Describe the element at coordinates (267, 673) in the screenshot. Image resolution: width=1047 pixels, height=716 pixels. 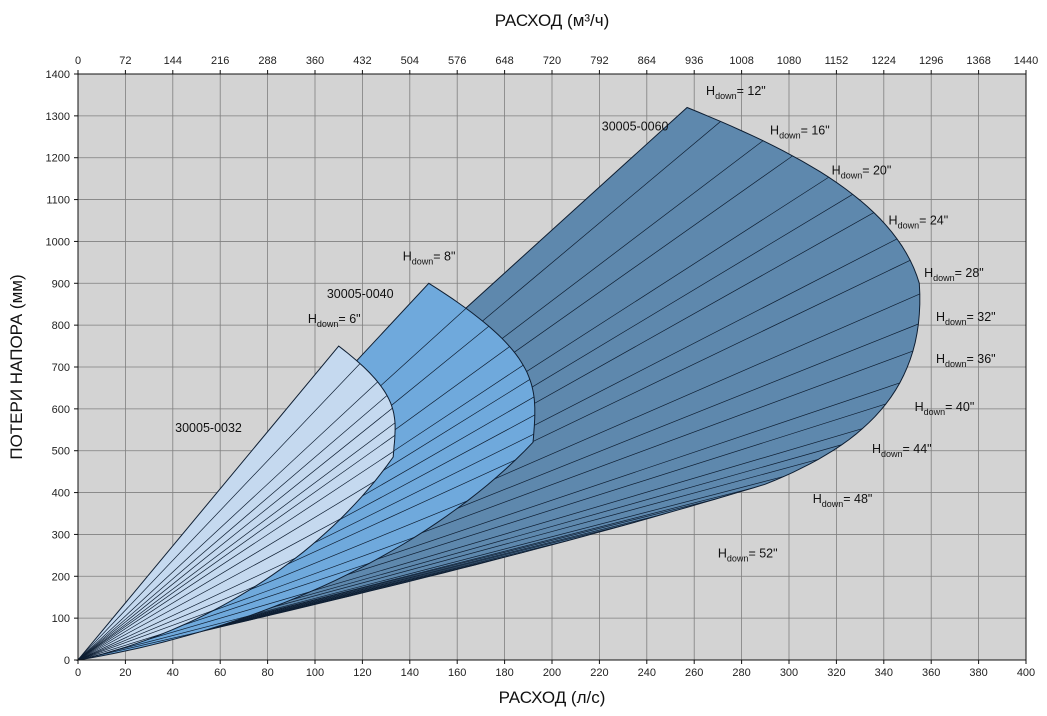
I see `x-tick-label: 80` at that location.